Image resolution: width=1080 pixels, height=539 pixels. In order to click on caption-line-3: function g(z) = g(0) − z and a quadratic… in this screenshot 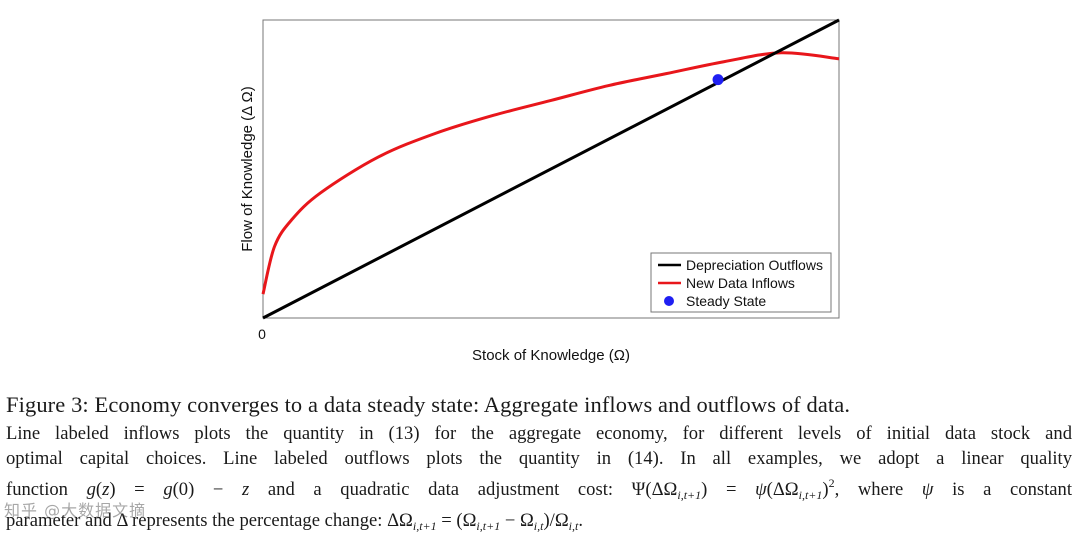, I will do `click(539, 489)`.